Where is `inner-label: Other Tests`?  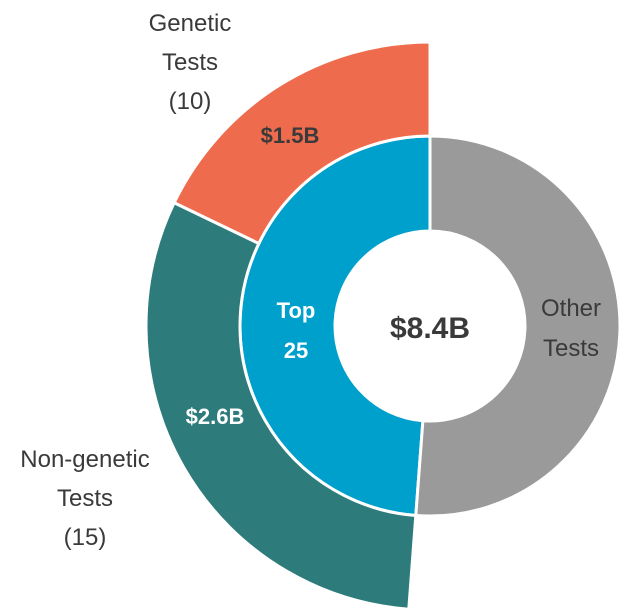
inner-label: Other Tests is located at coordinates (571, 328).